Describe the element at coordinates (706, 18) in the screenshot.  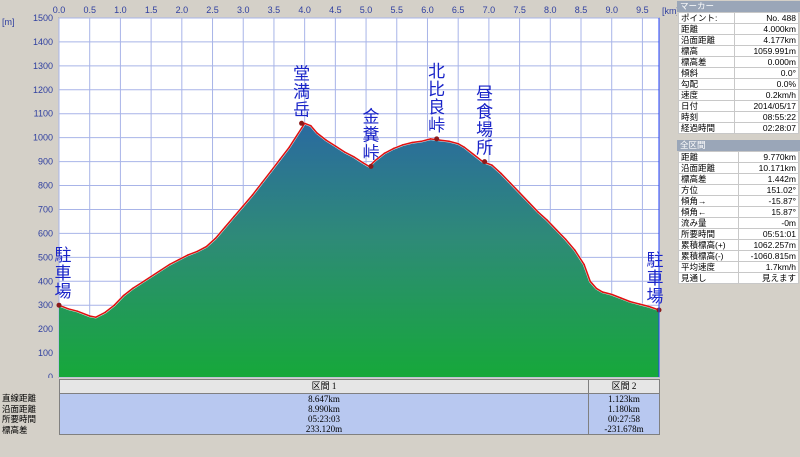
I see `marker-label: ポイント:` at that location.